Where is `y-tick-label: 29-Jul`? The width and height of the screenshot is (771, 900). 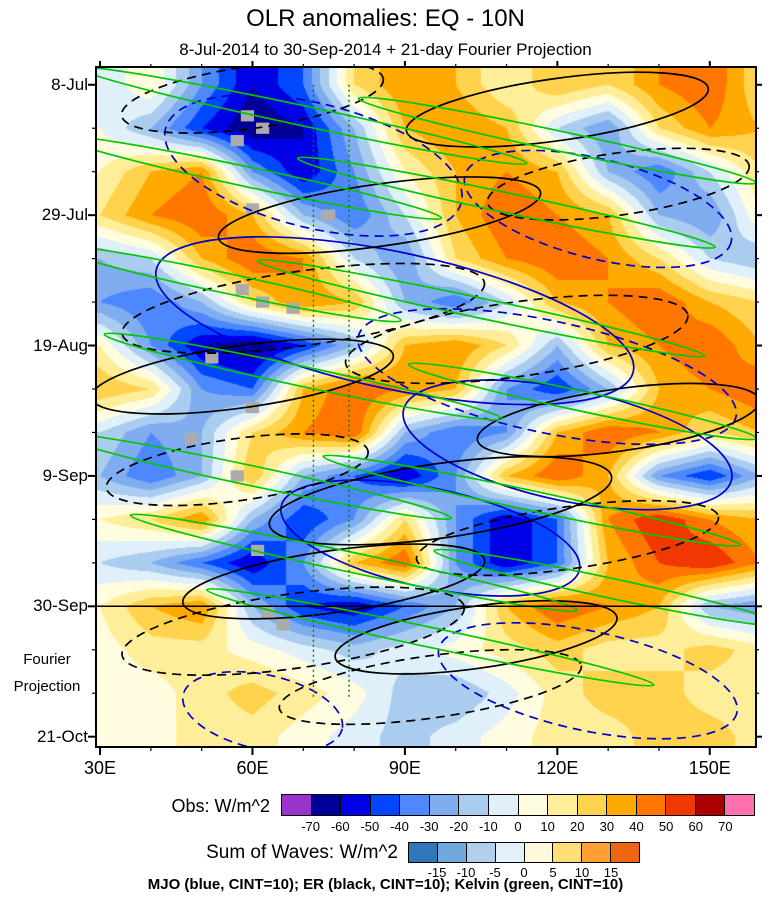
y-tick-label: 29-Jul is located at coordinates (64, 215).